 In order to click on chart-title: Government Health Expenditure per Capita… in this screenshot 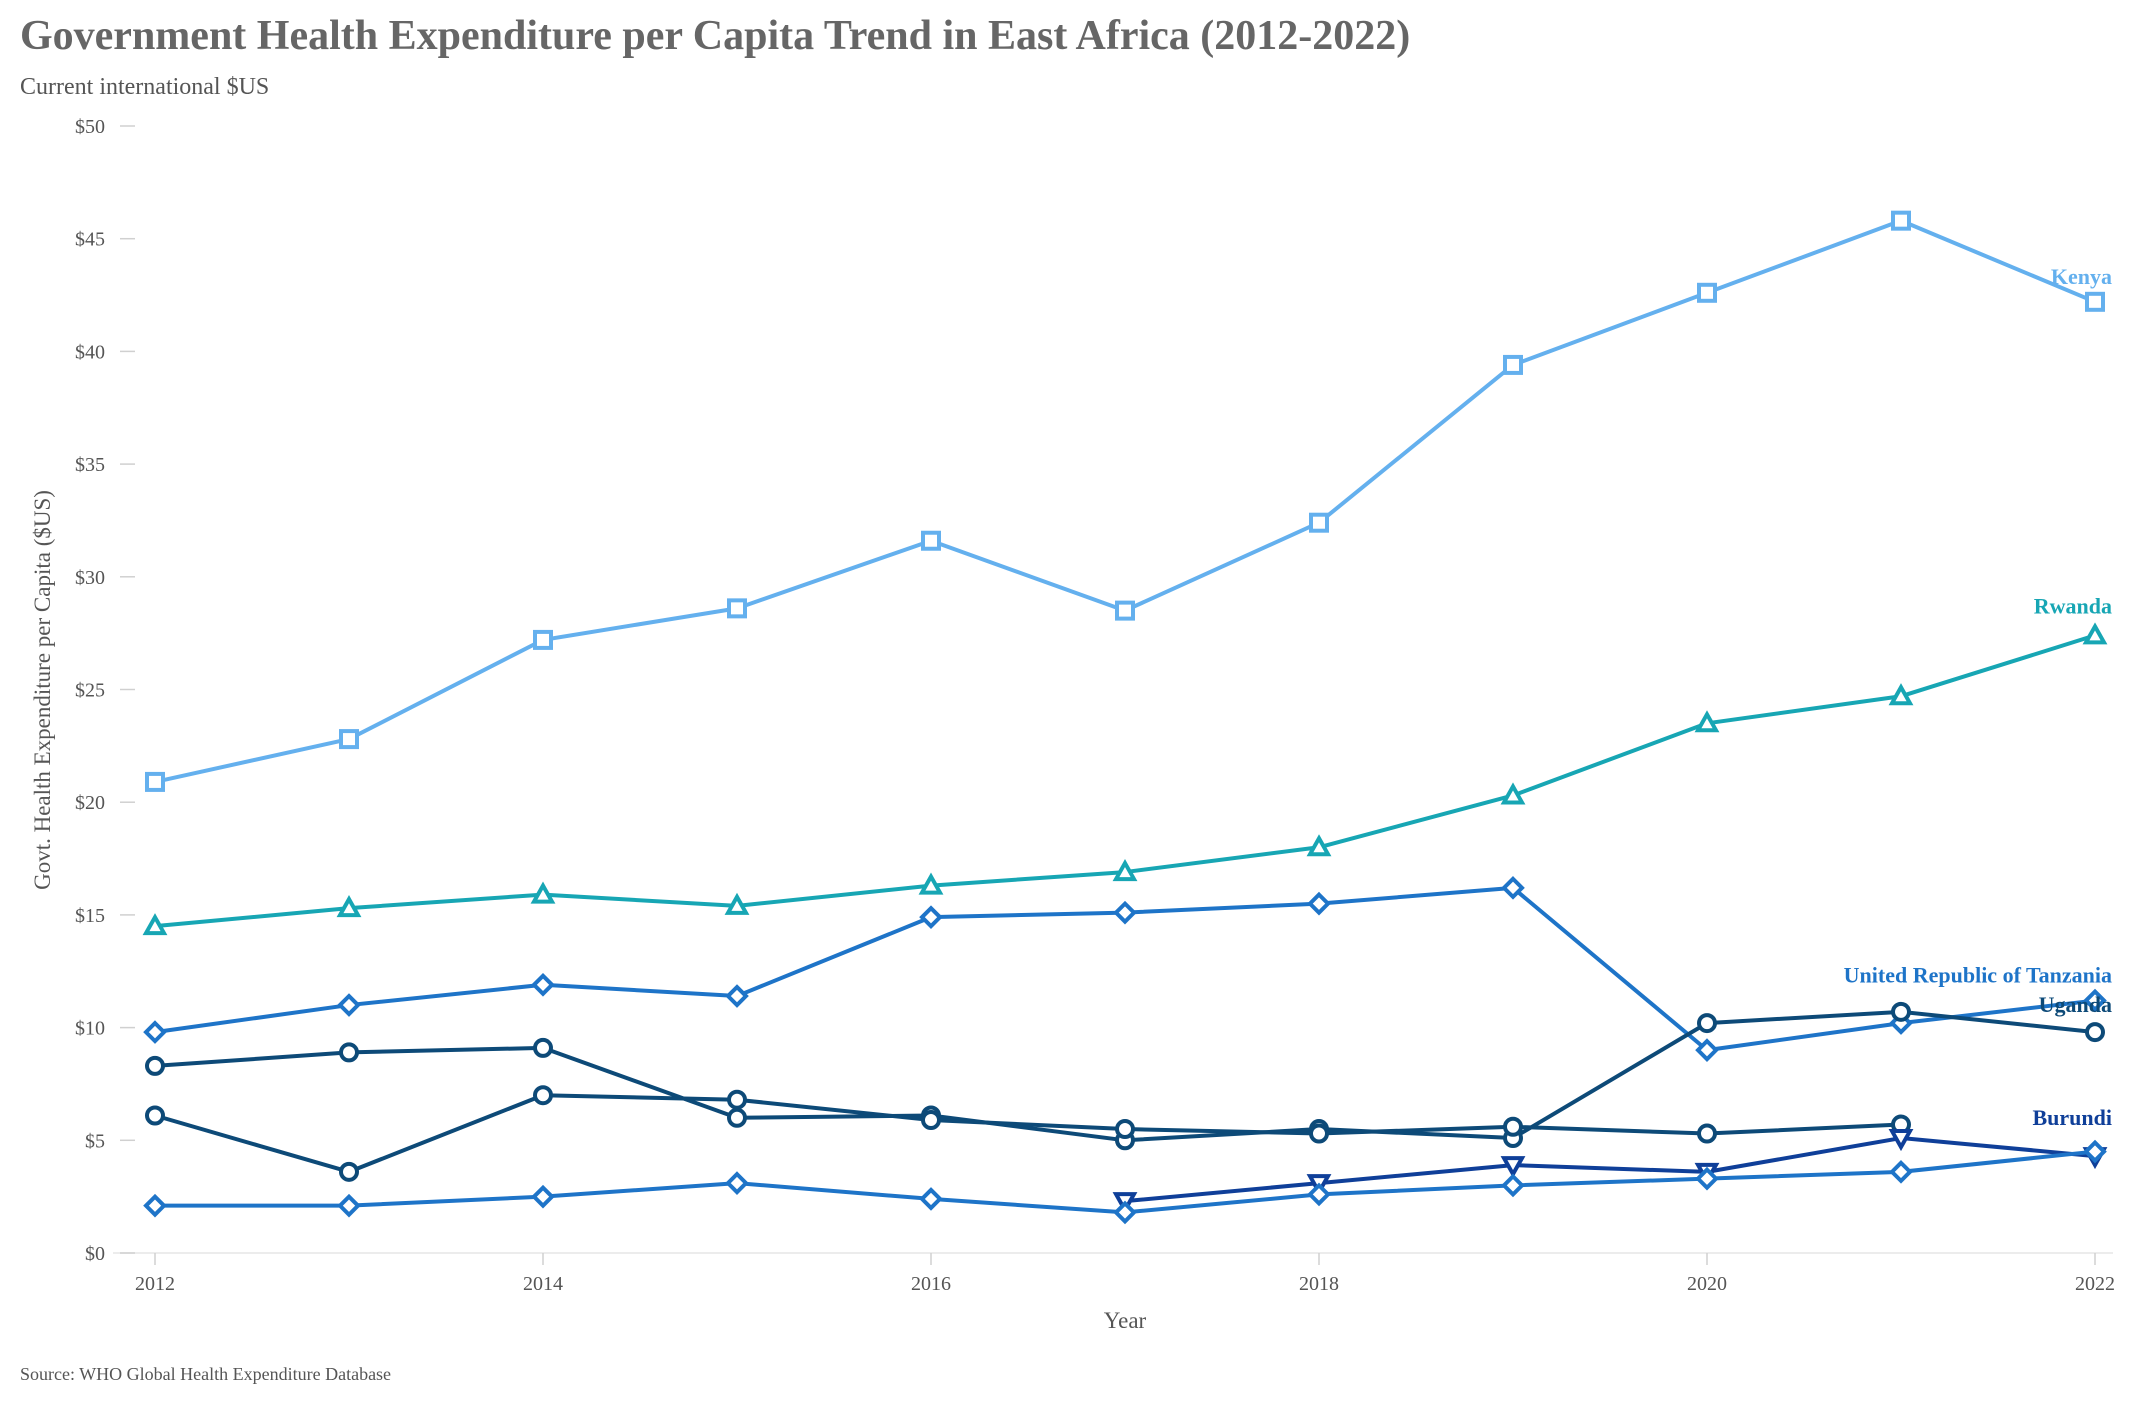, I will do `click(715, 36)`.